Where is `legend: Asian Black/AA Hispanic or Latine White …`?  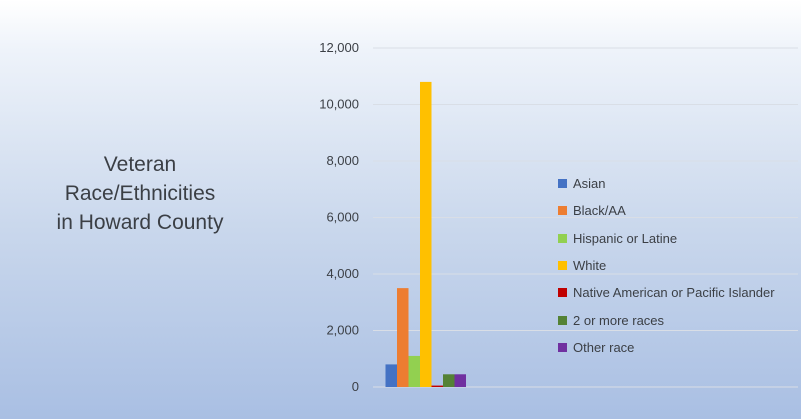
legend: Asian Black/AA Hispanic or Latine White … is located at coordinates (666, 265).